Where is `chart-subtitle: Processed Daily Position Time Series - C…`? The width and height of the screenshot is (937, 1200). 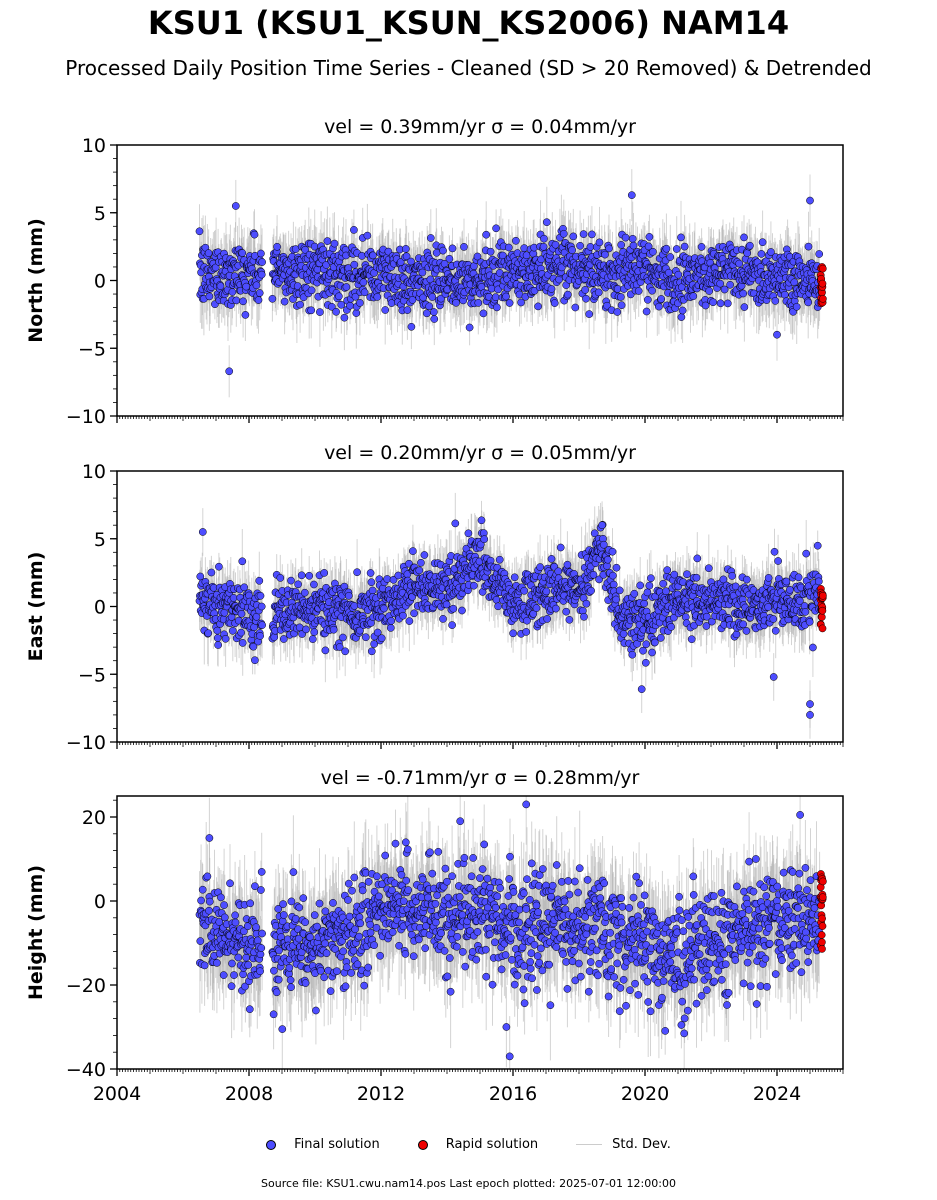
chart-subtitle: Processed Daily Position Time Series - C… is located at coordinates (468, 68).